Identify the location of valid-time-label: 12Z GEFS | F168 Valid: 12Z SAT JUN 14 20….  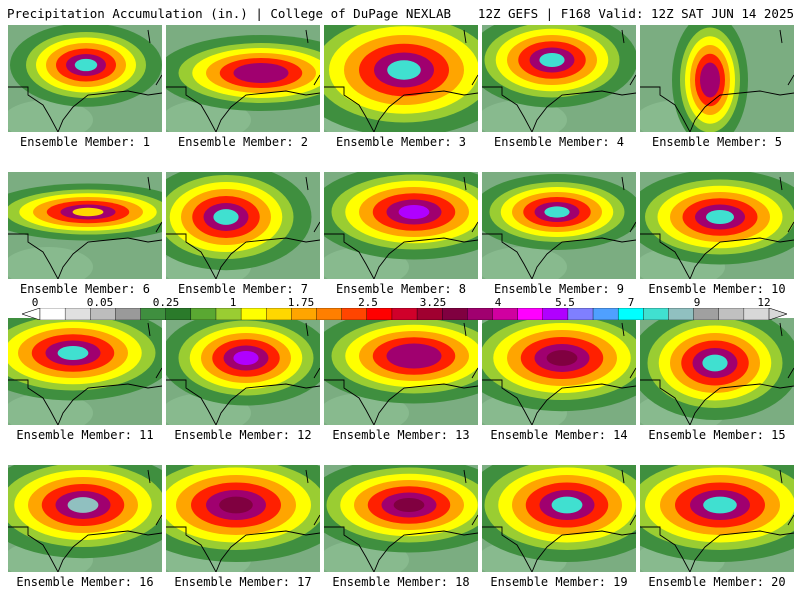
(635, 13).